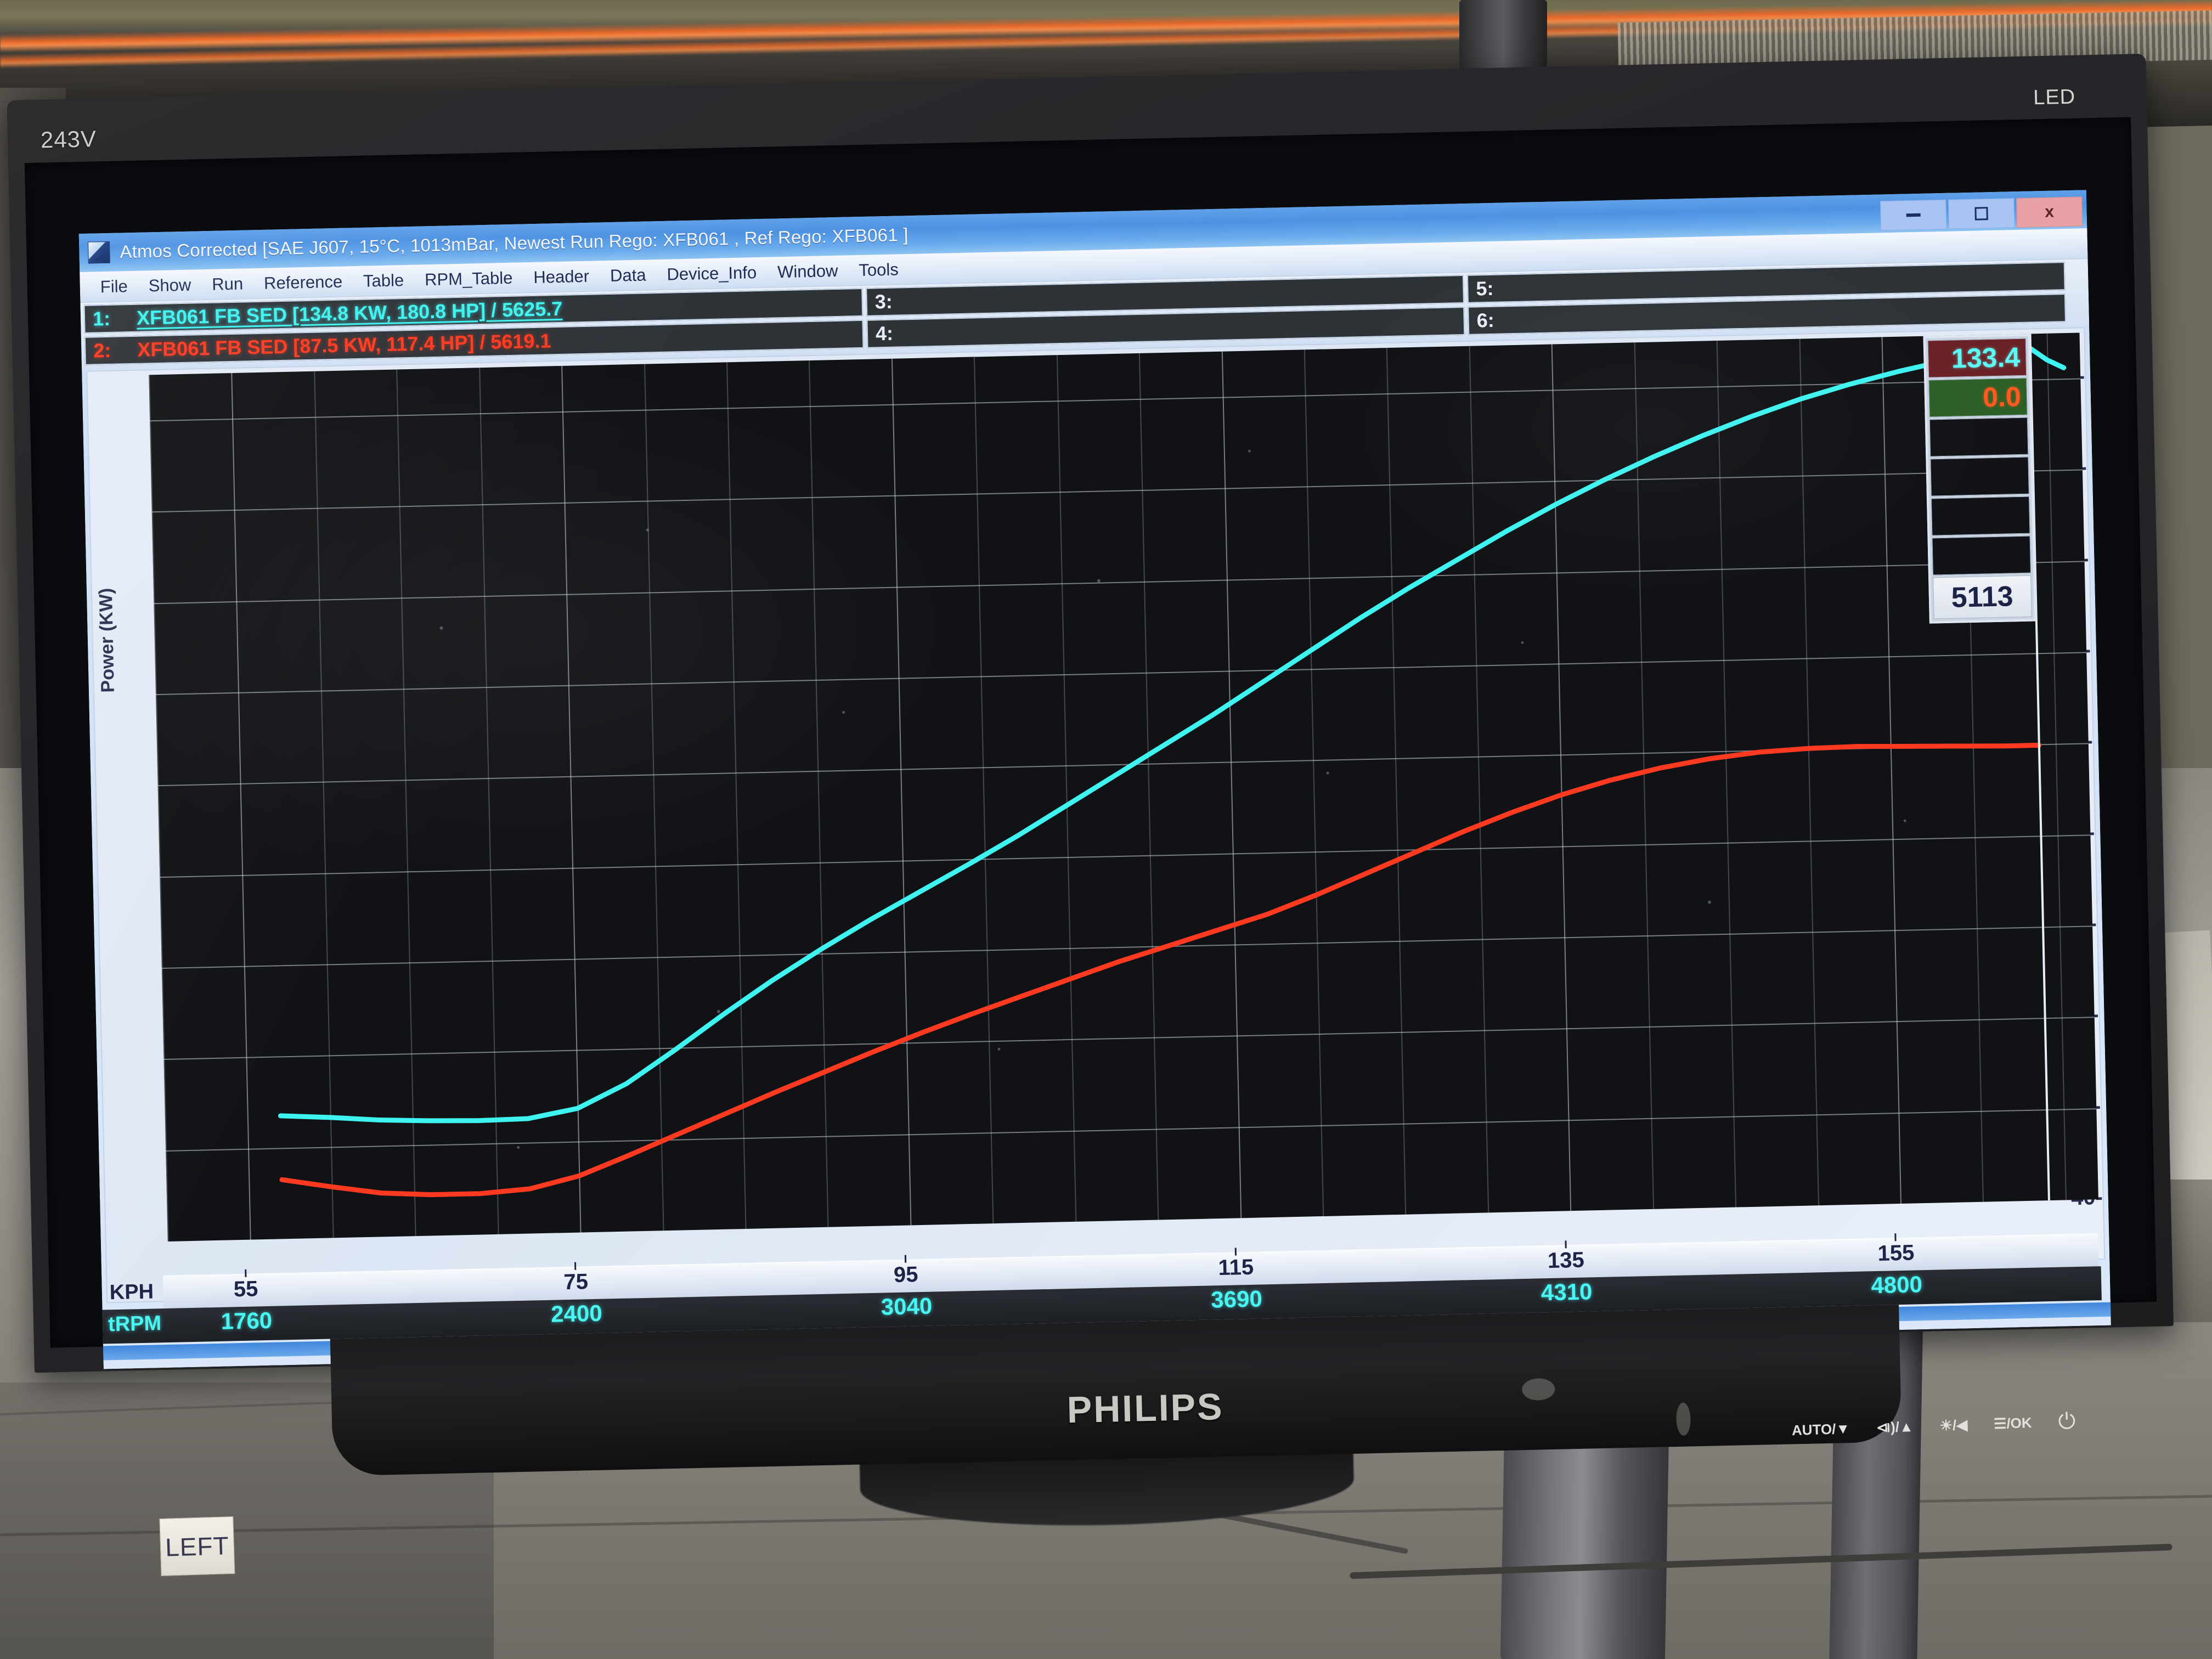 The width and height of the screenshot is (2212, 1659). I want to click on readout-rpm: 5113, so click(1982, 597).